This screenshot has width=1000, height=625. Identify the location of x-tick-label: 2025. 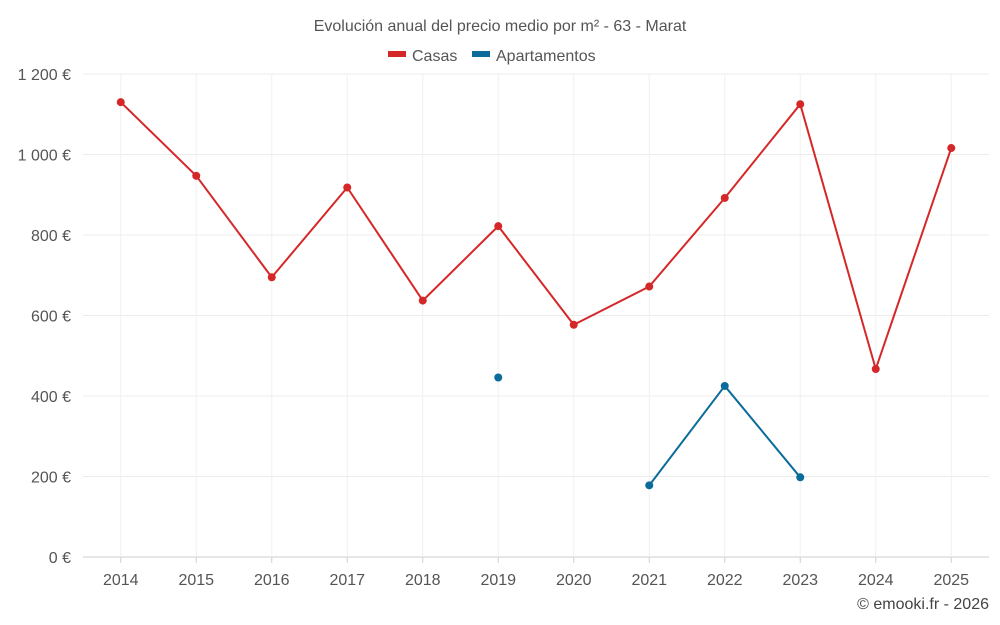
(951, 580).